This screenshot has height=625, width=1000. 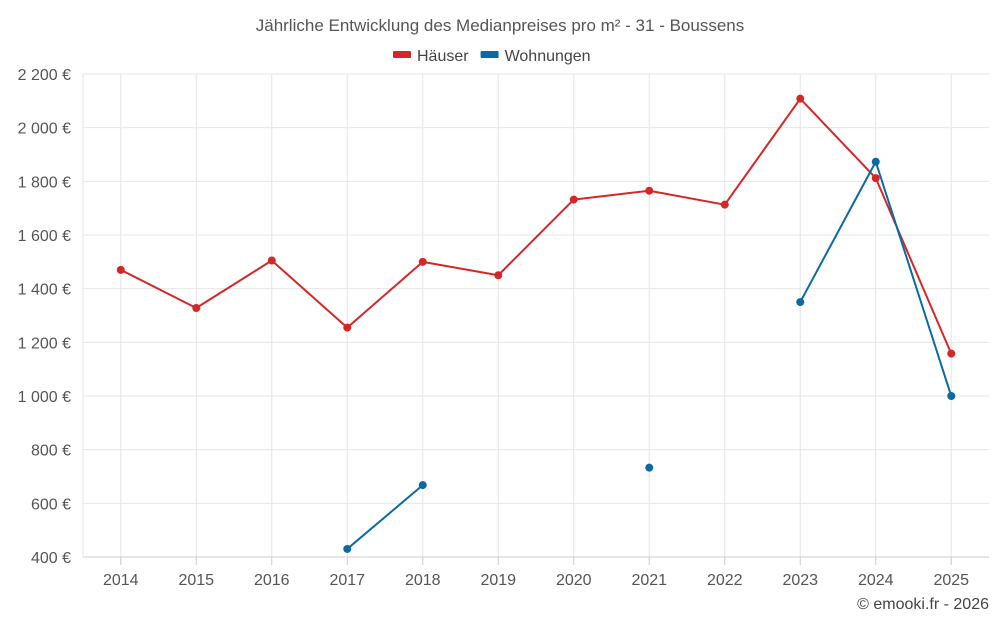 What do you see at coordinates (44, 236) in the screenshot?
I see `y-tick-label: 1 600 €` at bounding box center [44, 236].